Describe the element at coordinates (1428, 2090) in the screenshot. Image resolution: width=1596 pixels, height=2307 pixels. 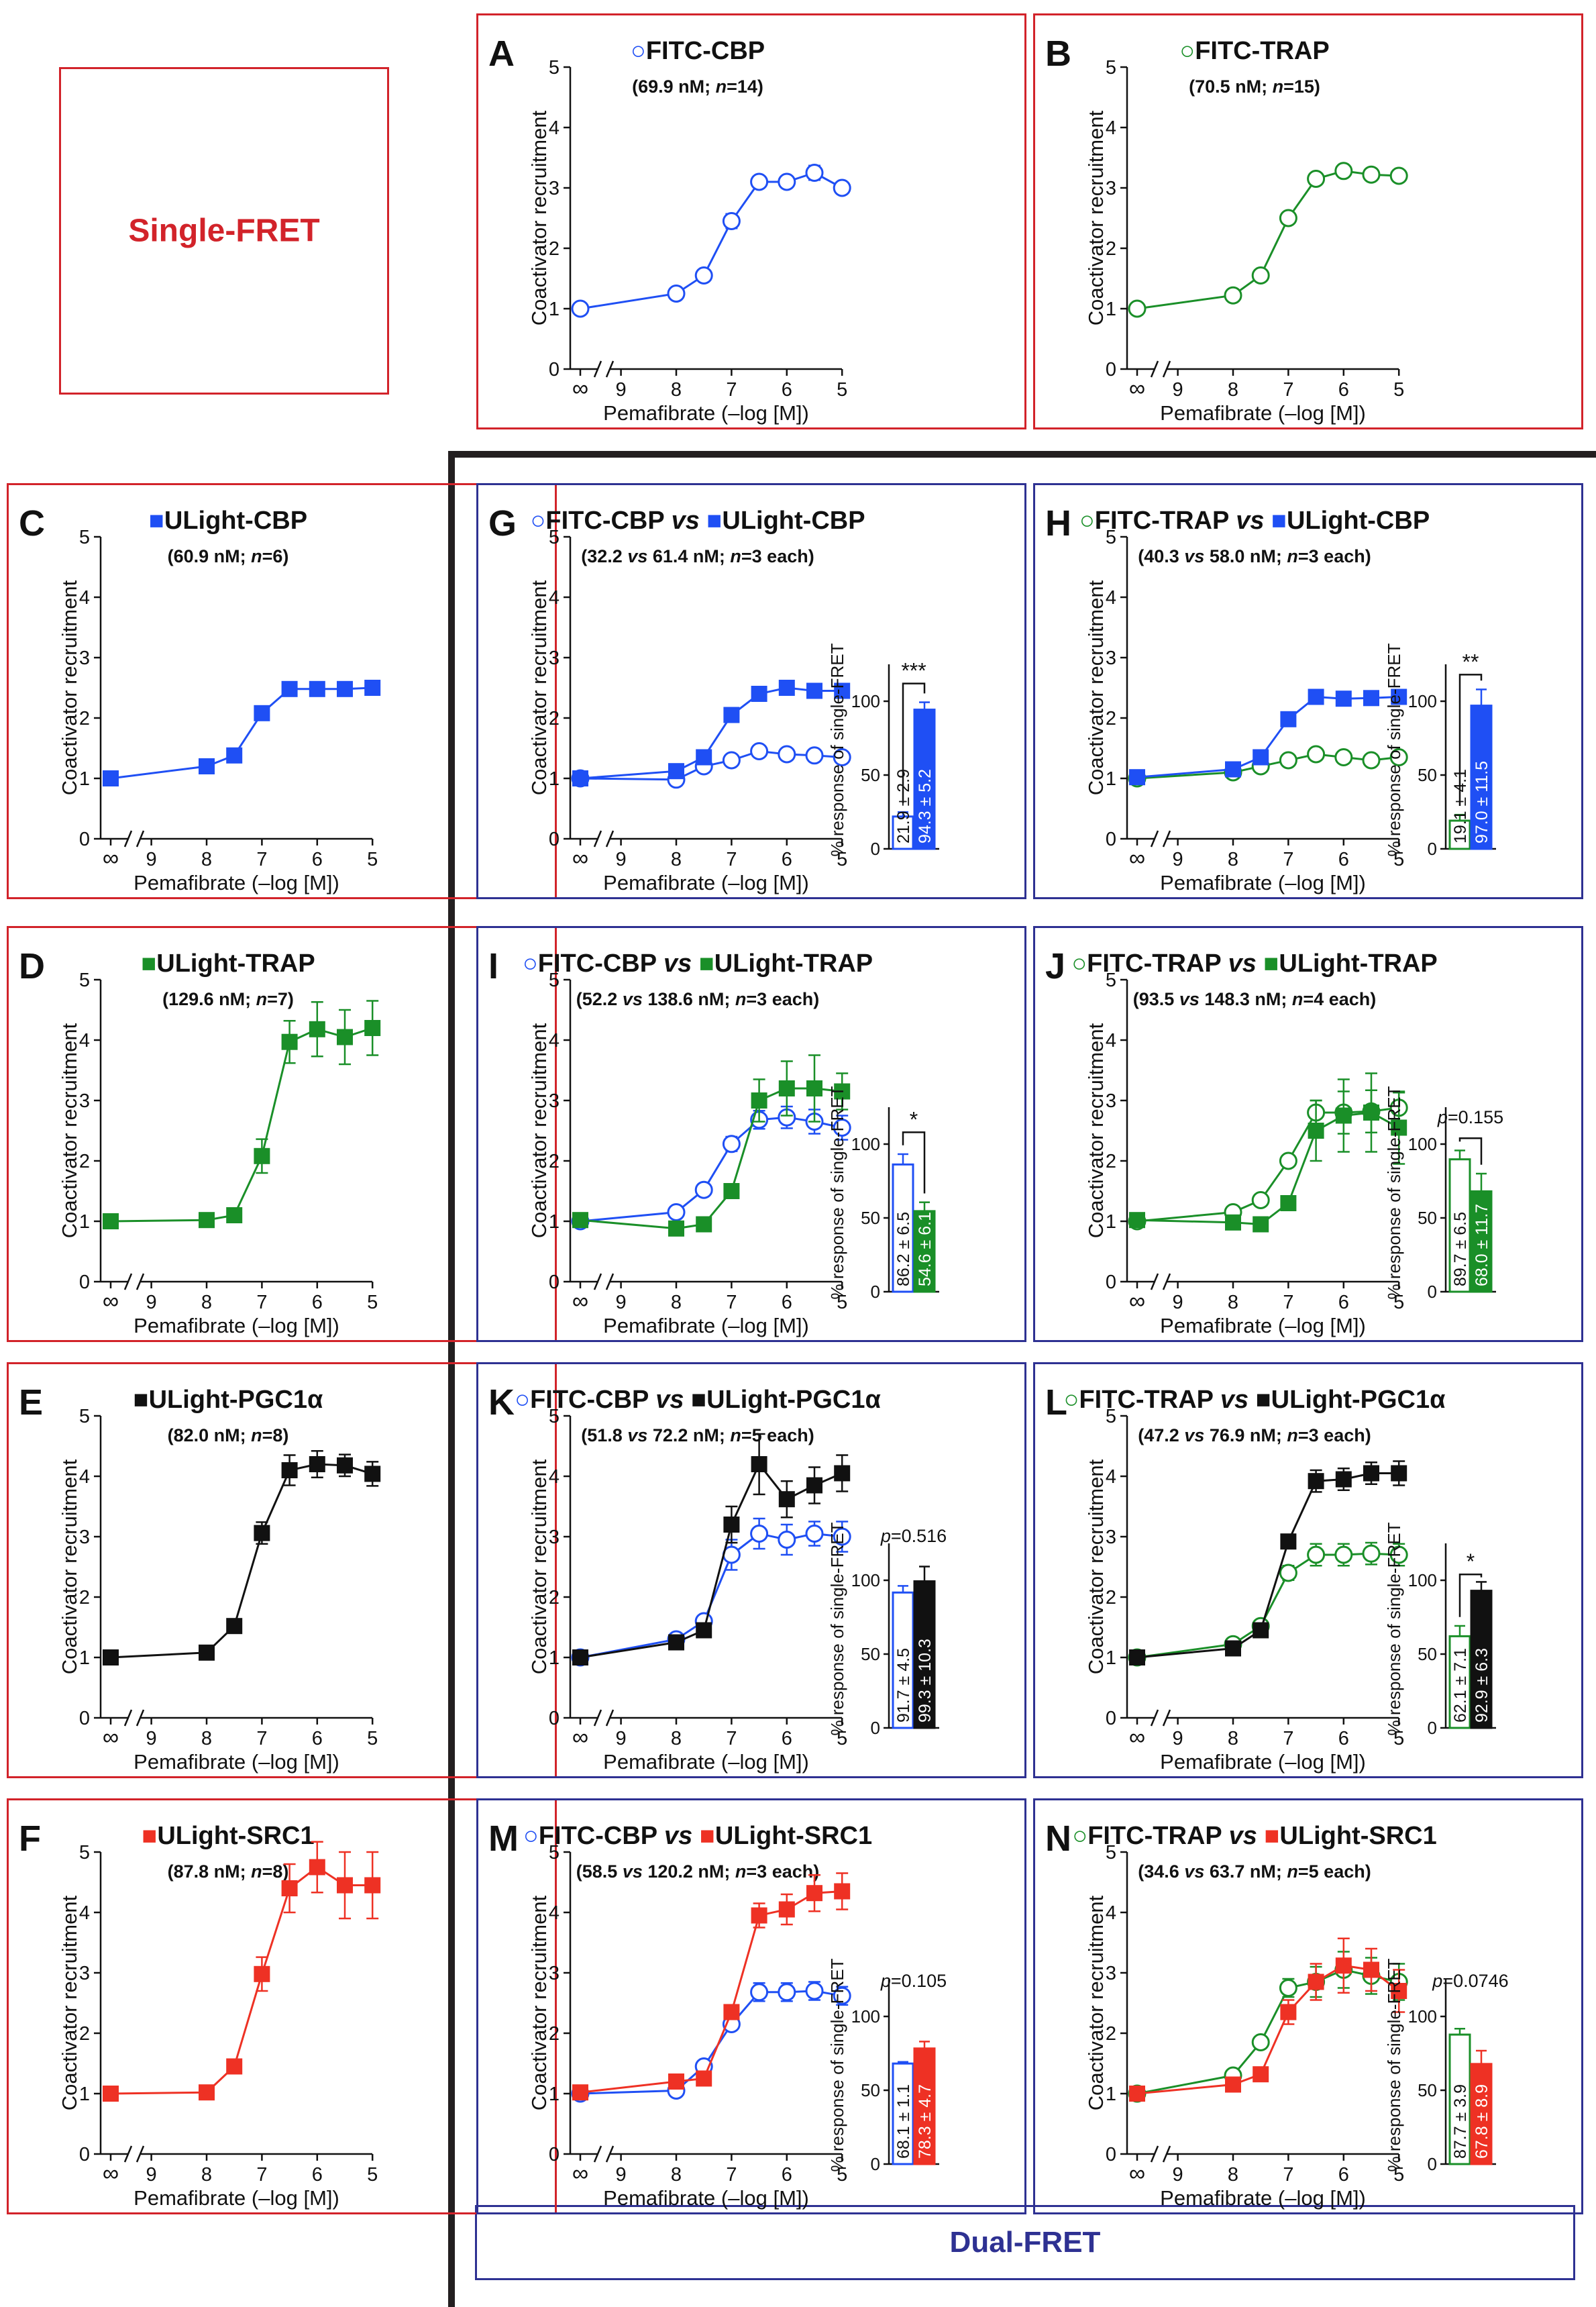
I see `bar-y-tick-label: 50` at that location.